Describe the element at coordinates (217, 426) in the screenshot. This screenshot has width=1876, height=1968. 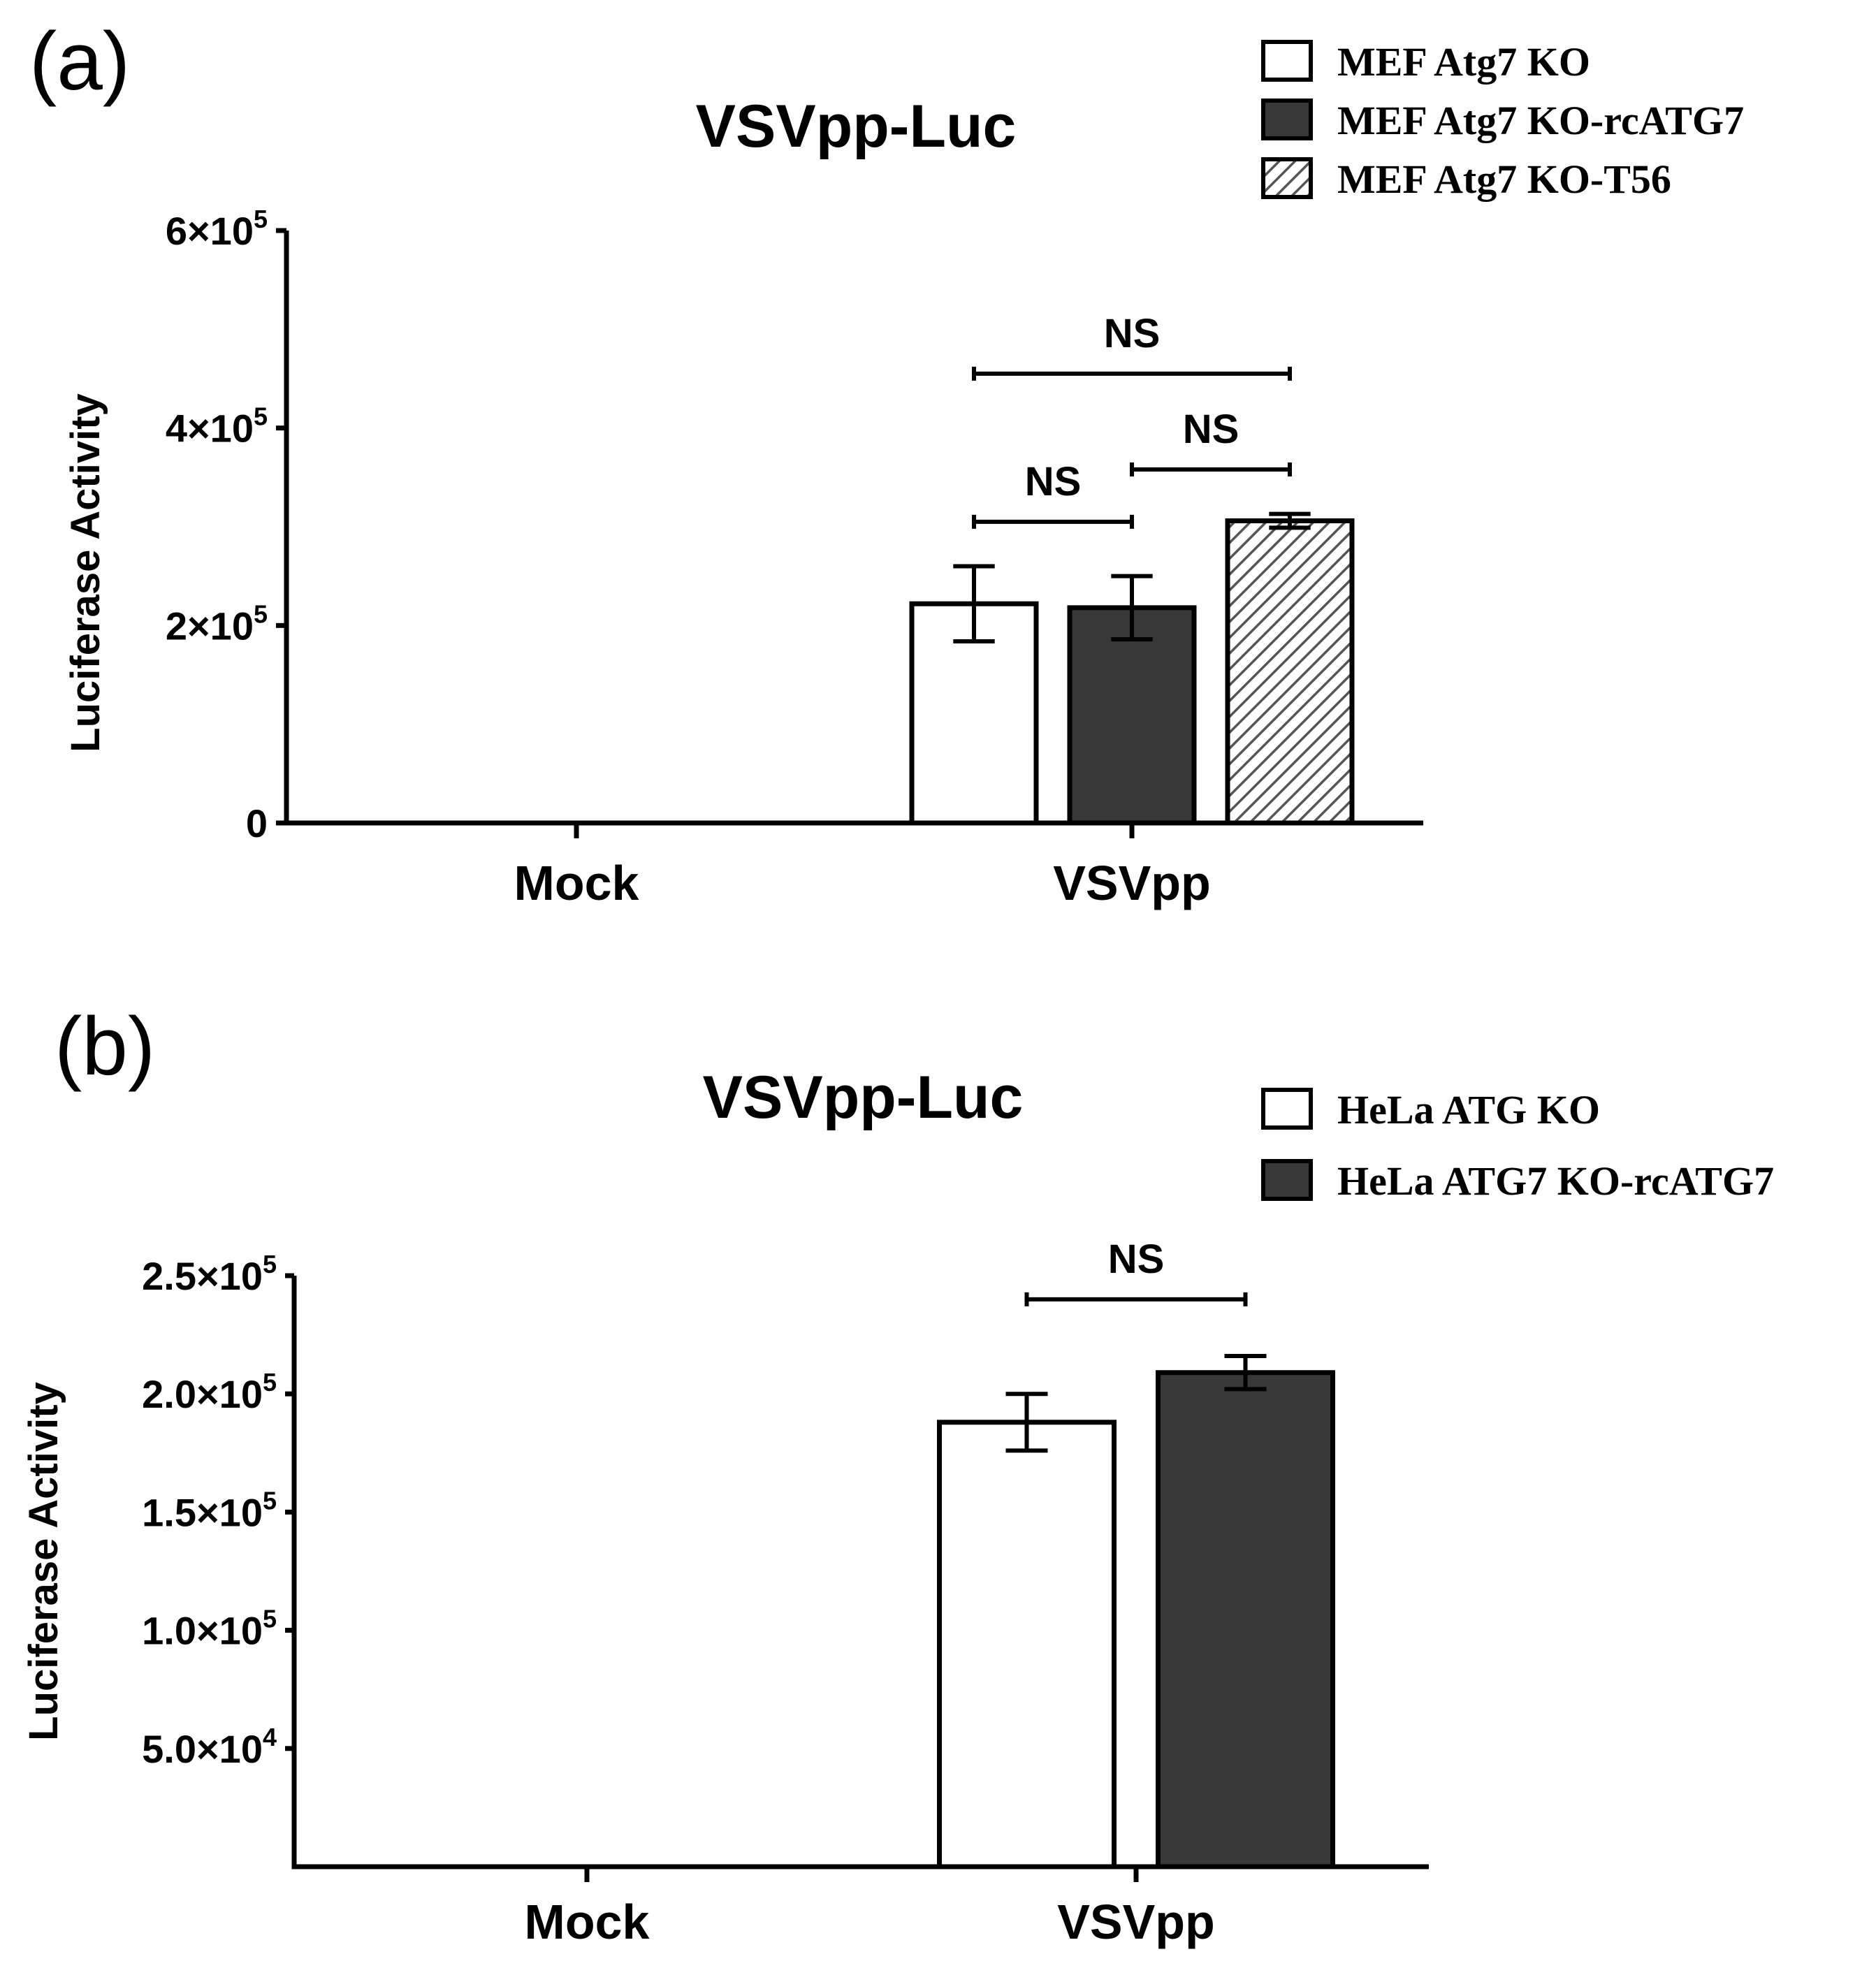
I see `y-tick-label: 4×10⁵` at that location.